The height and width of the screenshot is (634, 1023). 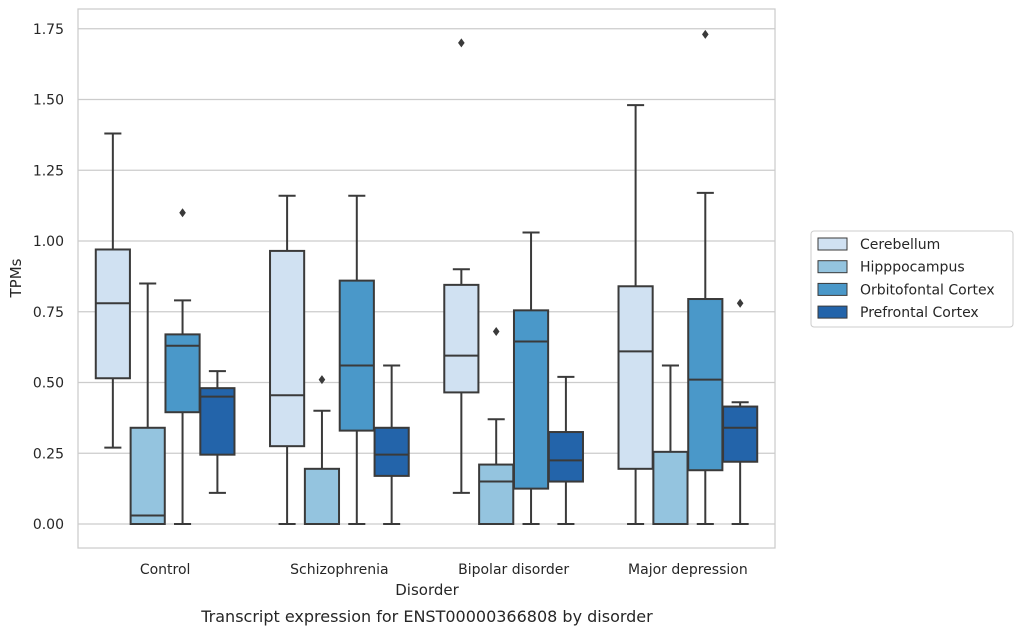 I want to click on y-tick-label: 1.75, so click(x=48, y=30).